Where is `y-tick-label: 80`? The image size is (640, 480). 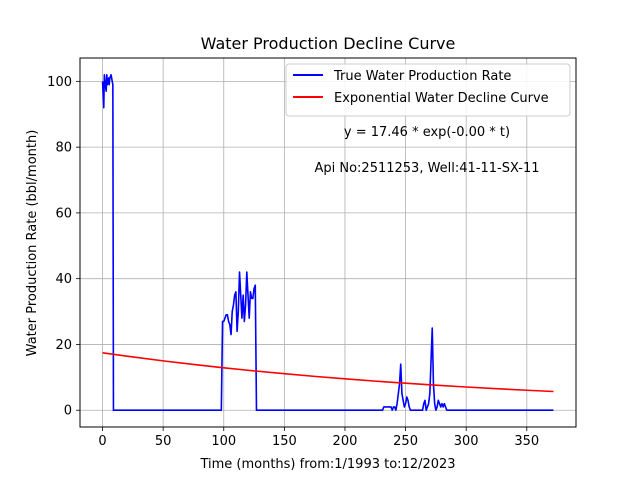
y-tick-label: 80 is located at coordinates (63, 148).